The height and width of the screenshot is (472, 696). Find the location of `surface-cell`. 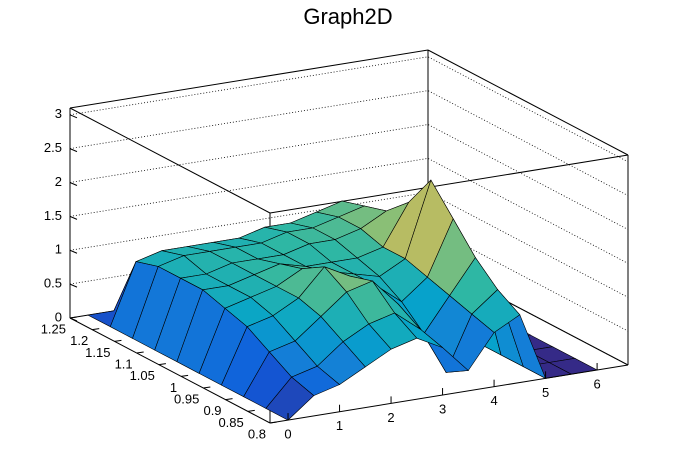

surface-cell is located at coordinates (290, 398).